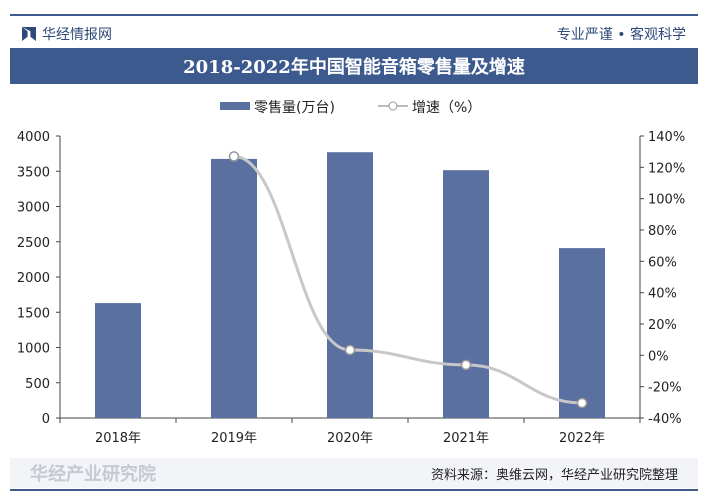 The image size is (708, 500). What do you see at coordinates (354, 15) in the screenshot?
I see `top-divider` at bounding box center [354, 15].